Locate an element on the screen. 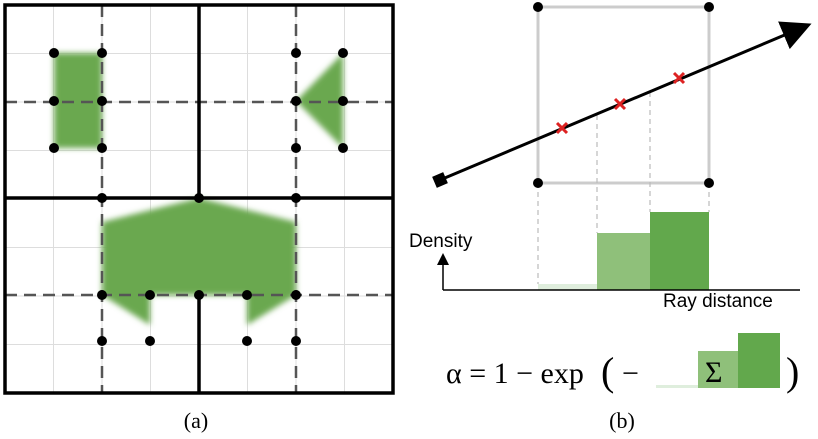 The image size is (818, 439). sum: Σ is located at coordinates (713, 372).